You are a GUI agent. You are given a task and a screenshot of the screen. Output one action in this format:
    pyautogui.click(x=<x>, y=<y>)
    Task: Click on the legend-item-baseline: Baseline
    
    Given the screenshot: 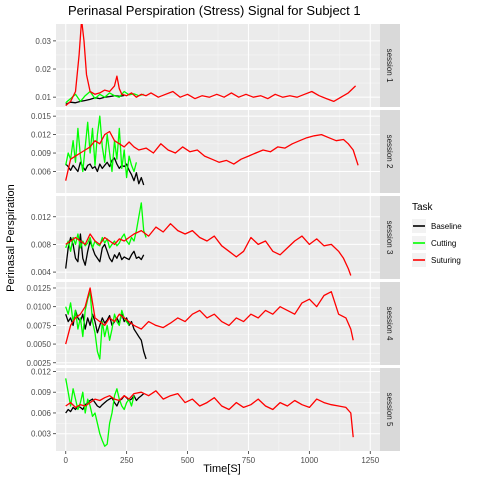 What is the action you would take?
    pyautogui.click(x=437, y=226)
    